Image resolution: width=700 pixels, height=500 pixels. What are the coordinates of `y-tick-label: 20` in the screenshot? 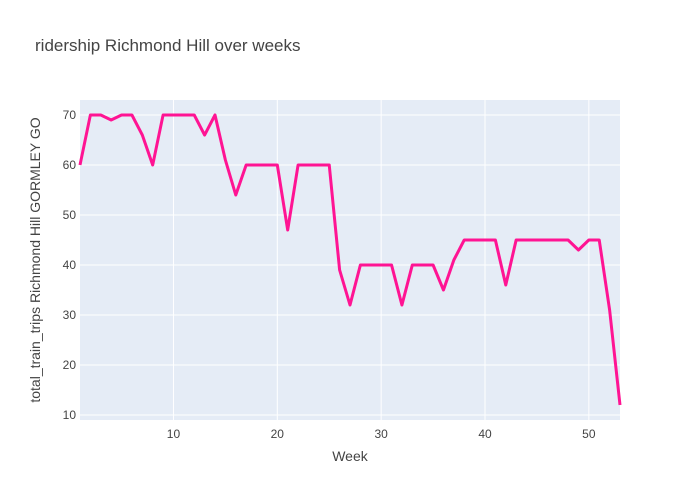 It's located at (70, 365).